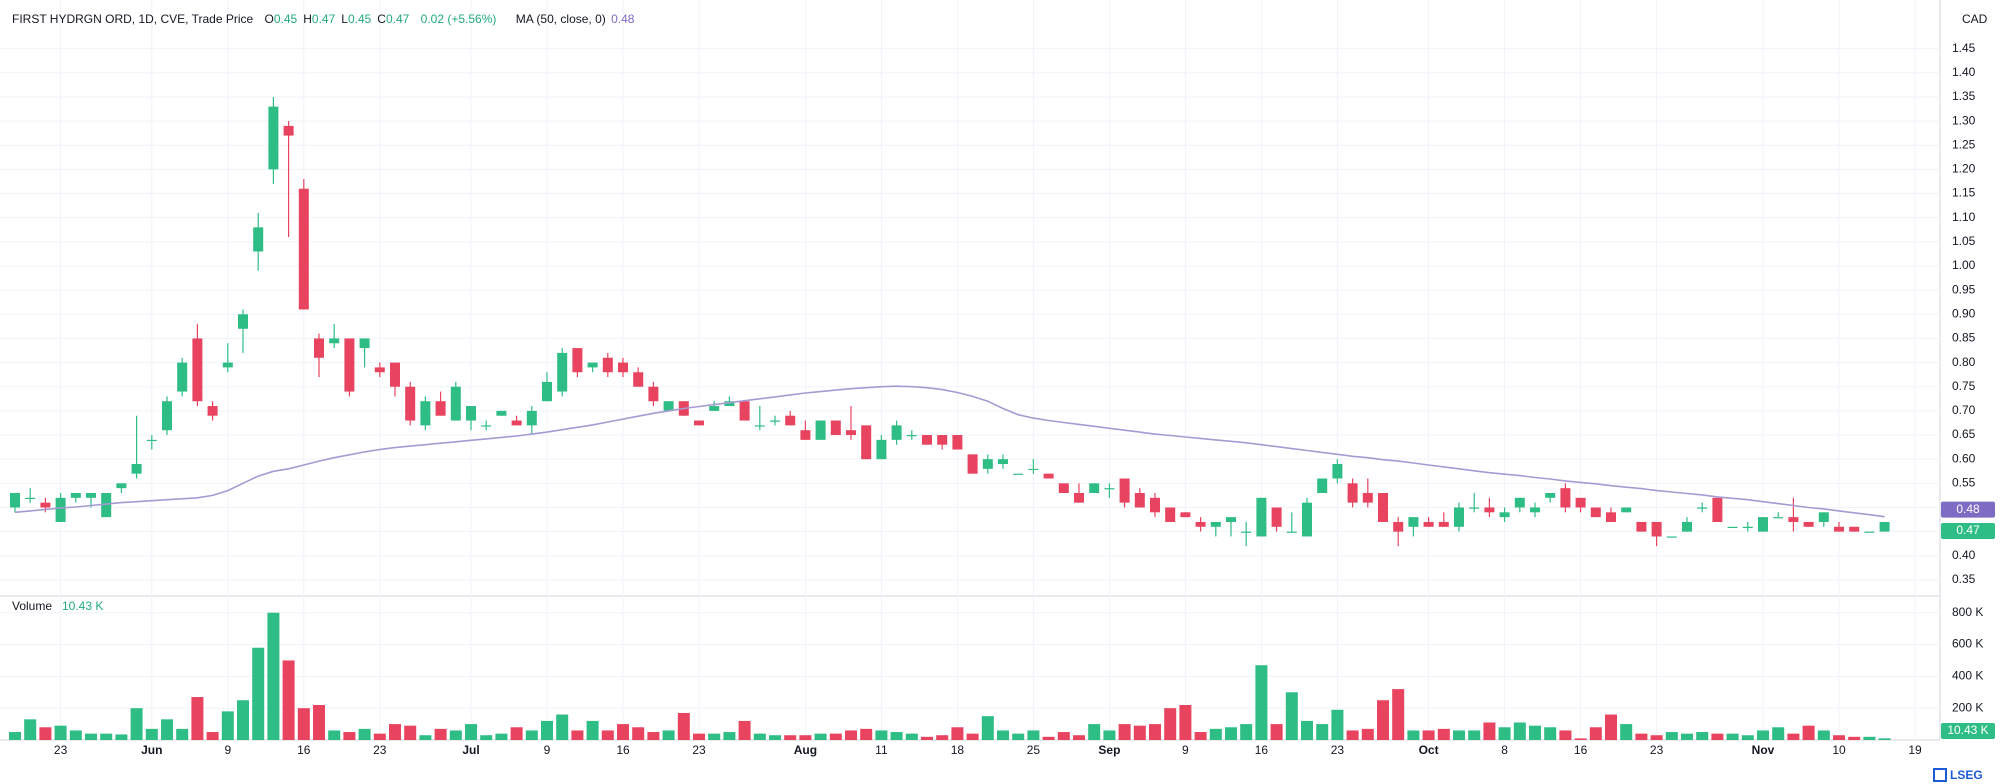 This screenshot has width=2000, height=784. I want to click on y-tick-label: 0.35, so click(1964, 579).